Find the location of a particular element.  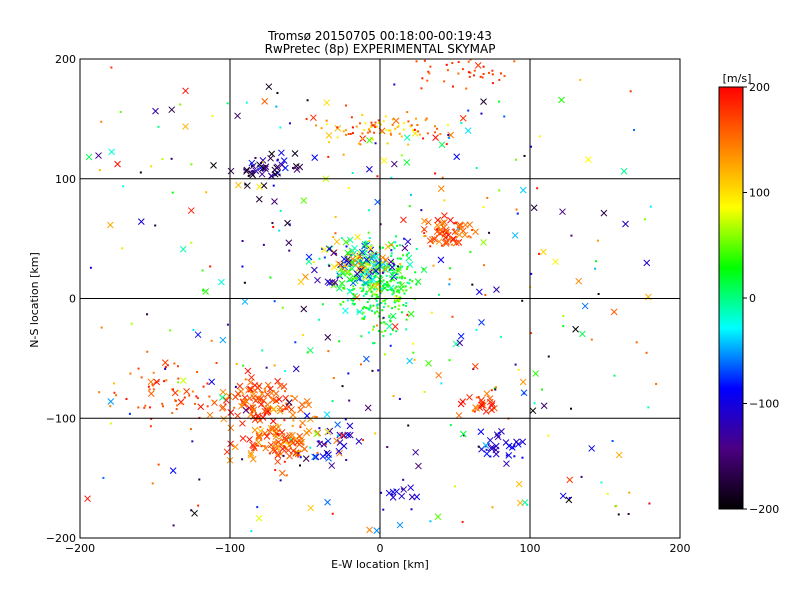

y-tick-label: 0 is located at coordinates (72, 299).